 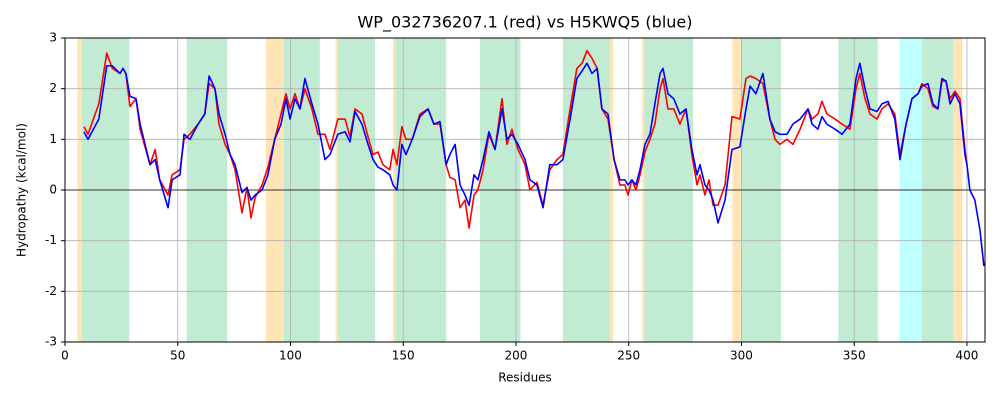 I want to click on x-tick-label: 350, so click(x=854, y=356).